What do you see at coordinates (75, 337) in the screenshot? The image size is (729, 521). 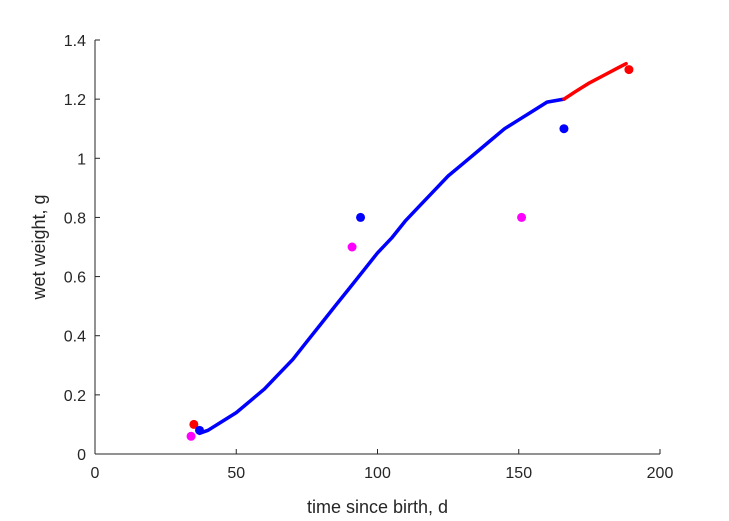 I see `y-tick-label: 0.4` at bounding box center [75, 337].